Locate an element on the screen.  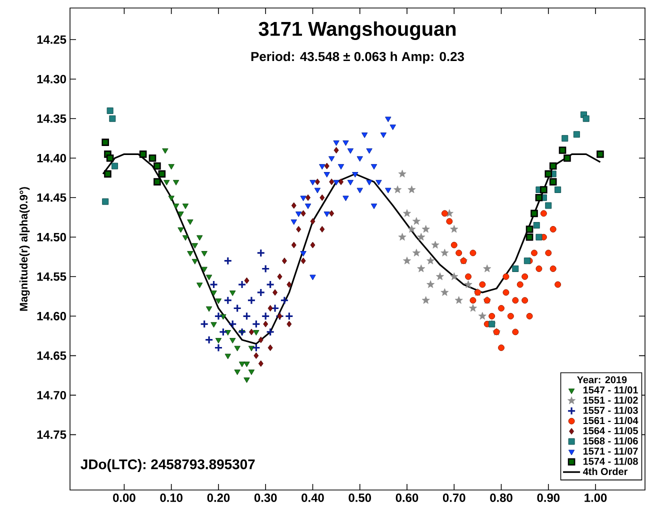
x-tick-label: 0.00 is located at coordinates (124, 498).